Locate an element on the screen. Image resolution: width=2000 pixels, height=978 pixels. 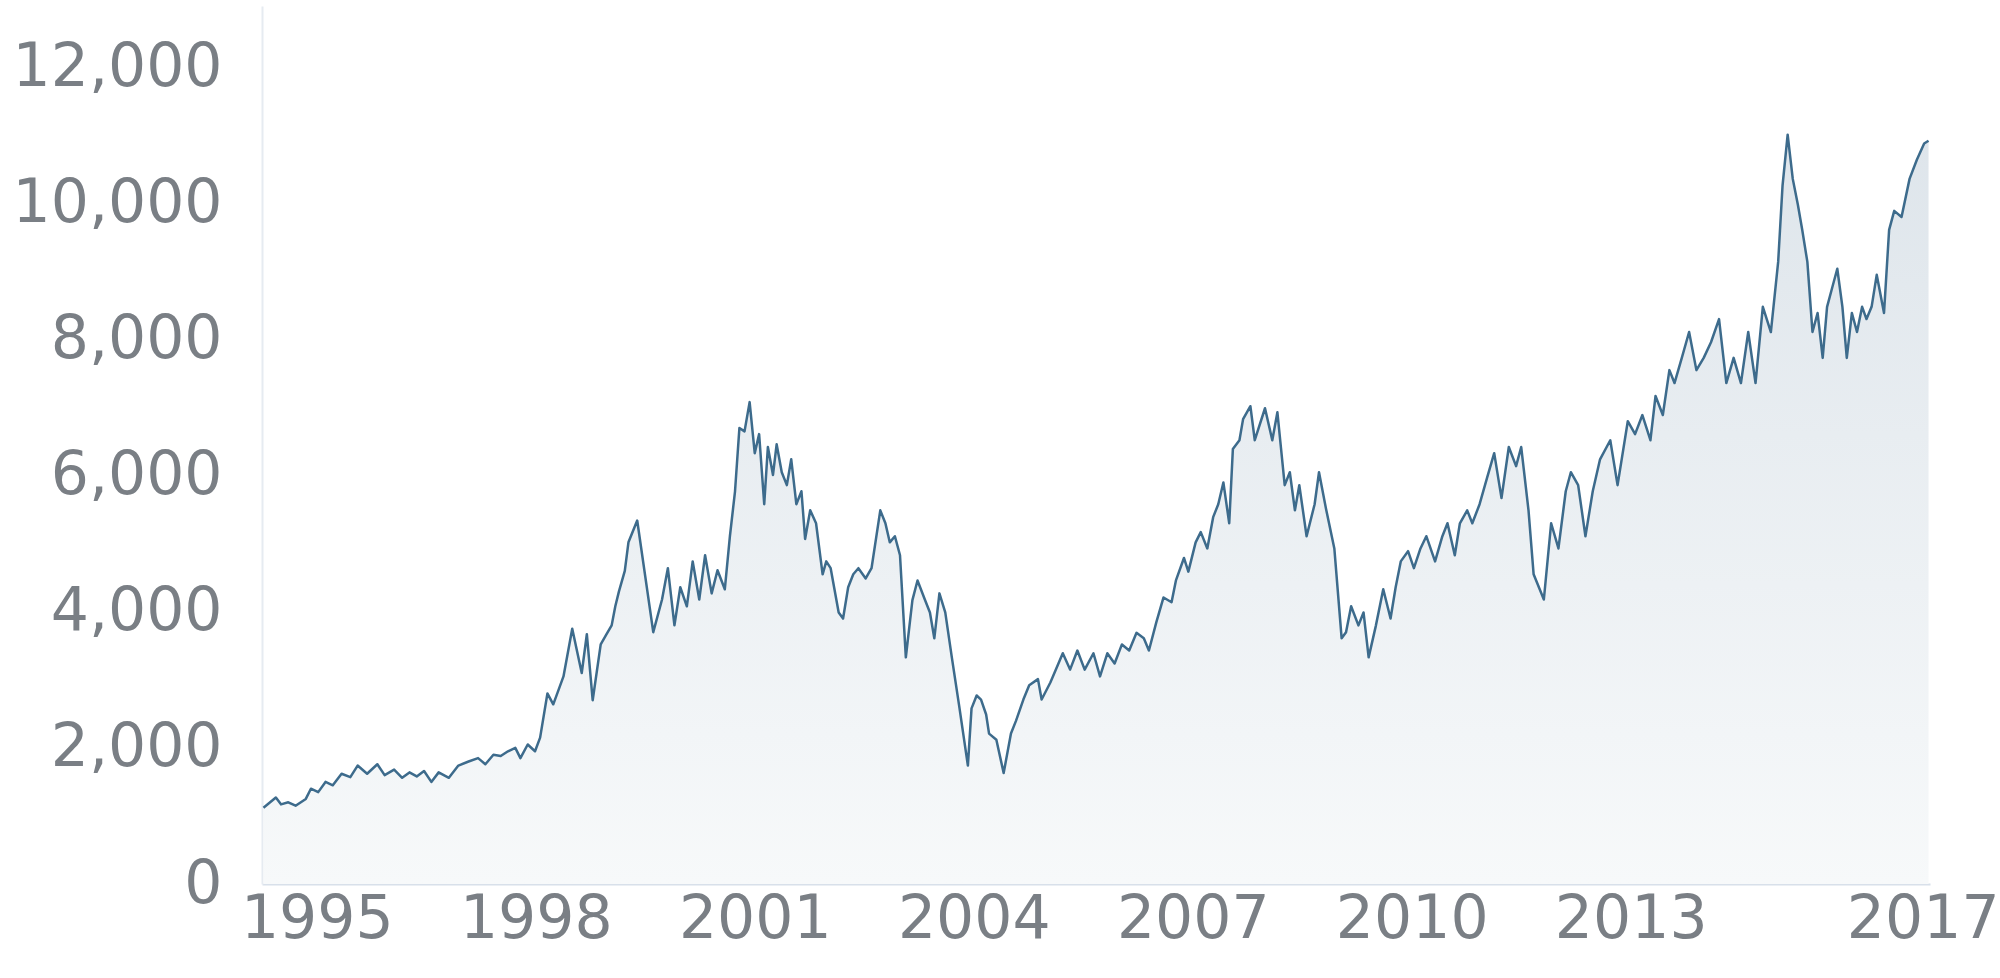
y-tick-label: 10,000 is located at coordinates (117, 200).